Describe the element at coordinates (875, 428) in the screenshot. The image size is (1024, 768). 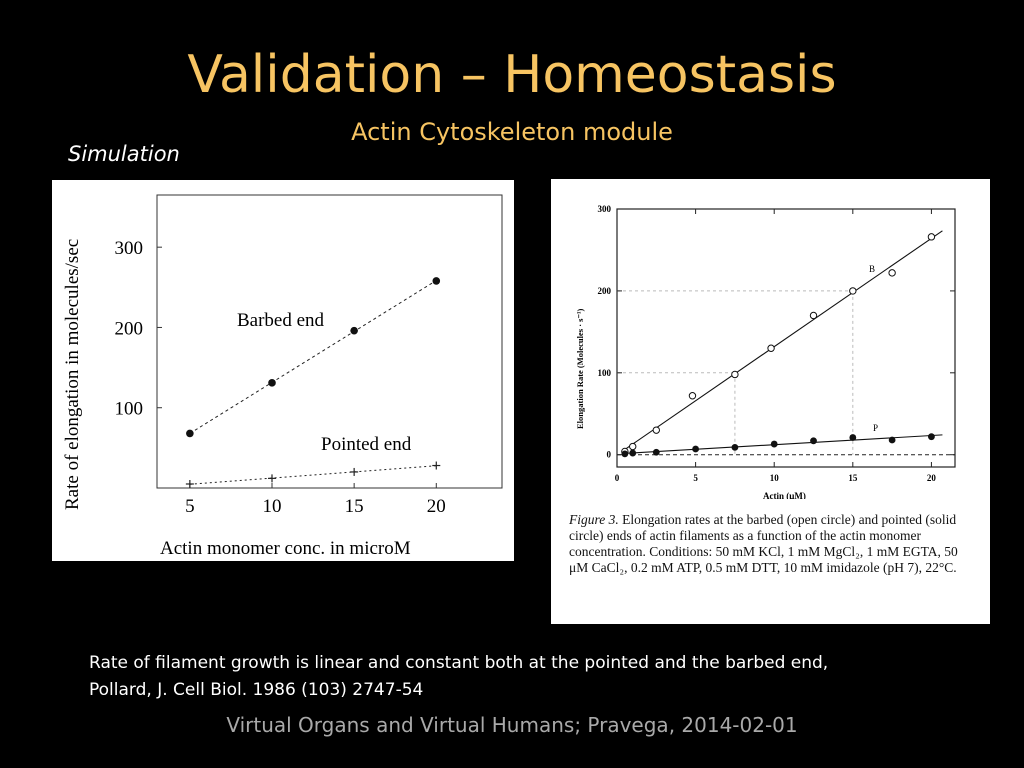
I see `series-label-p: P` at that location.